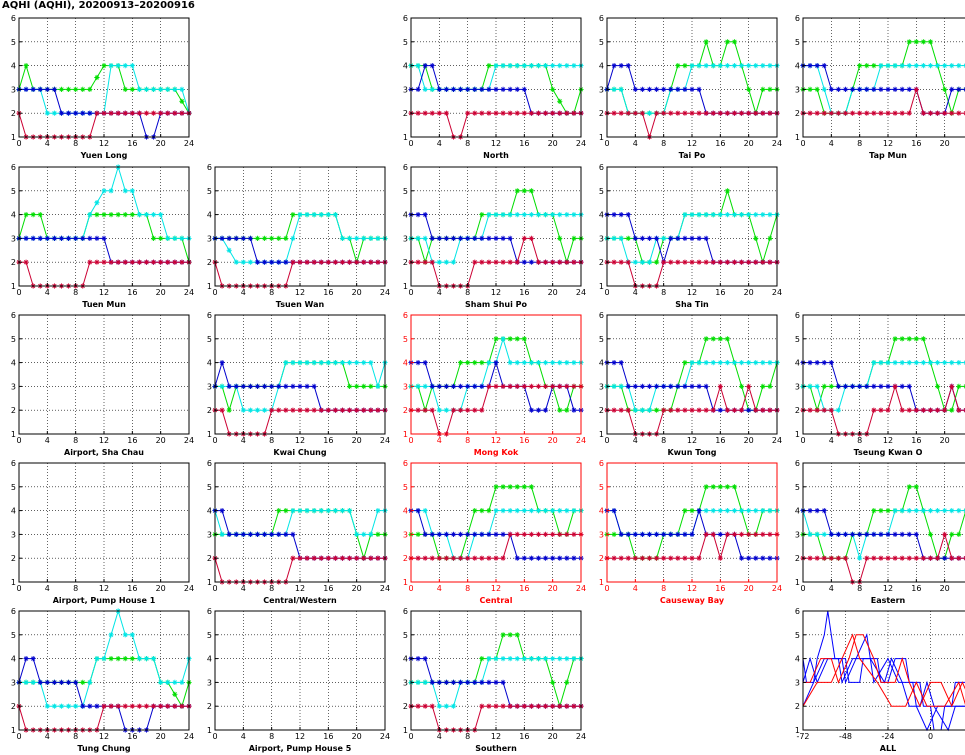 This screenshot has height=755, width=965. I want to click on y-tick-label: 2, so click(405, 113).